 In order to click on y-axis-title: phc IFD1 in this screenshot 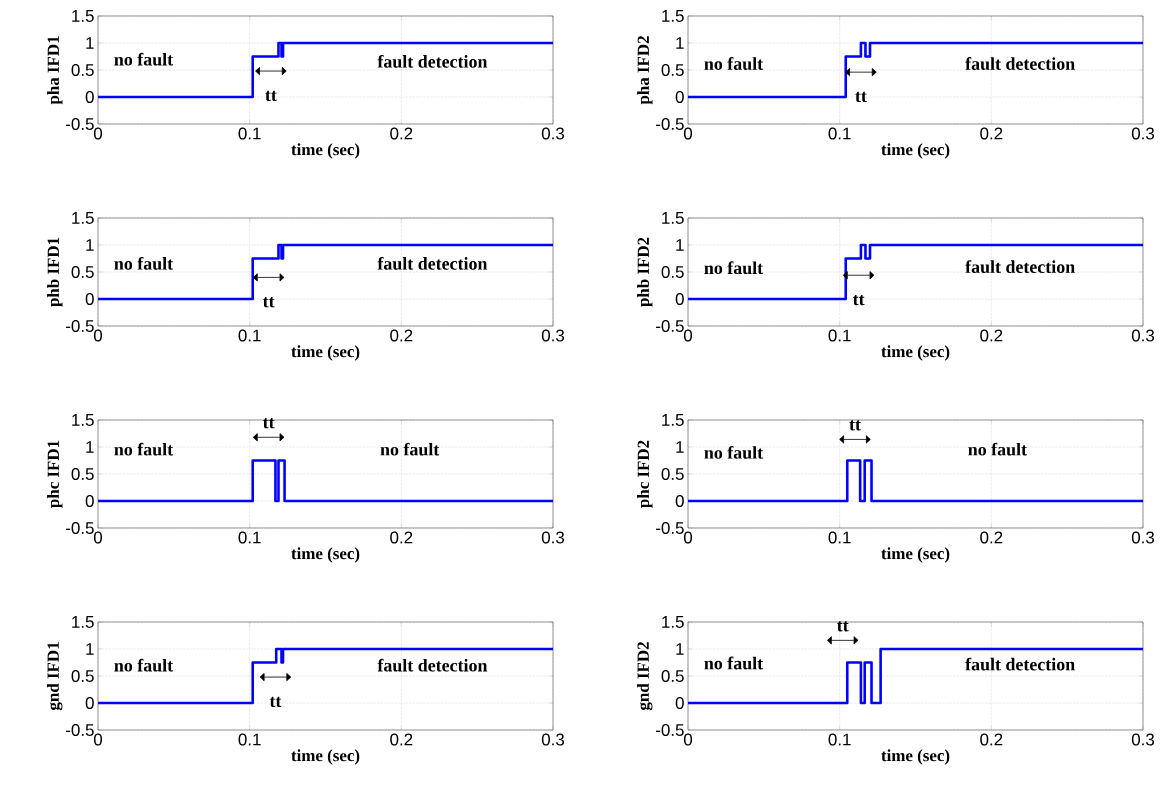, I will do `click(55, 474)`.